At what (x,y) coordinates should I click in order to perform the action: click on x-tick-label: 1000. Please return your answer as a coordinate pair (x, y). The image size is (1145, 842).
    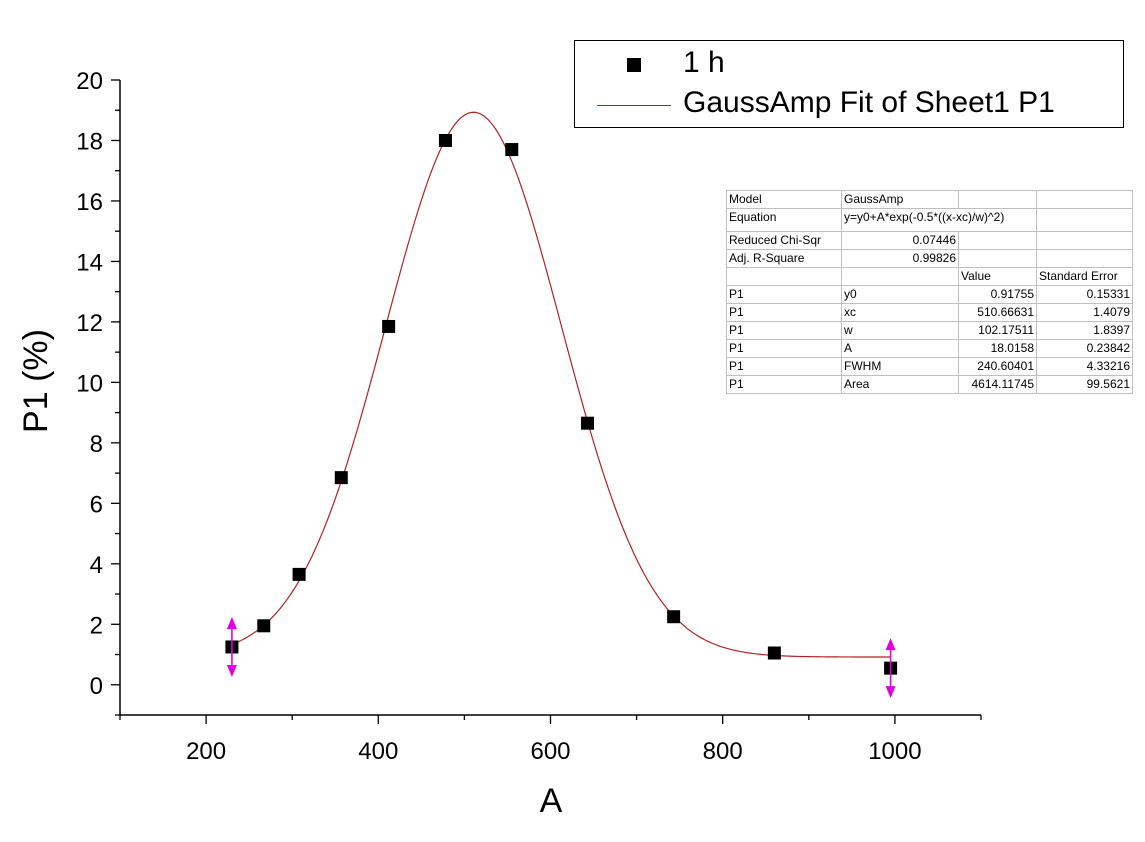
    Looking at the image, I should click on (894, 751).